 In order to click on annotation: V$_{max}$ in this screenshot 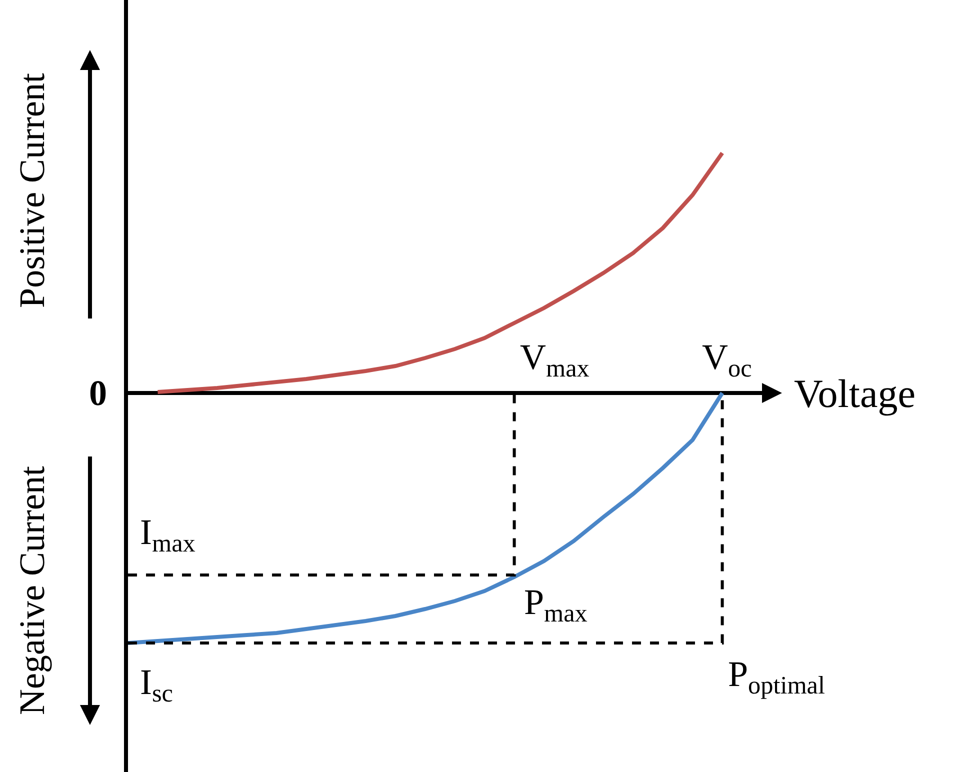, I will do `click(555, 360)`.